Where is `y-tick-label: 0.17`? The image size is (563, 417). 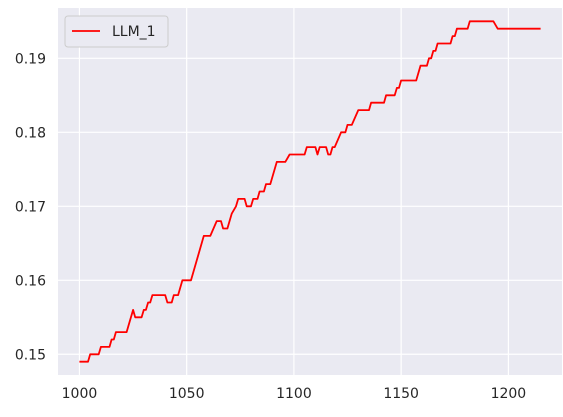 y-tick-label: 0.17 is located at coordinates (30, 207).